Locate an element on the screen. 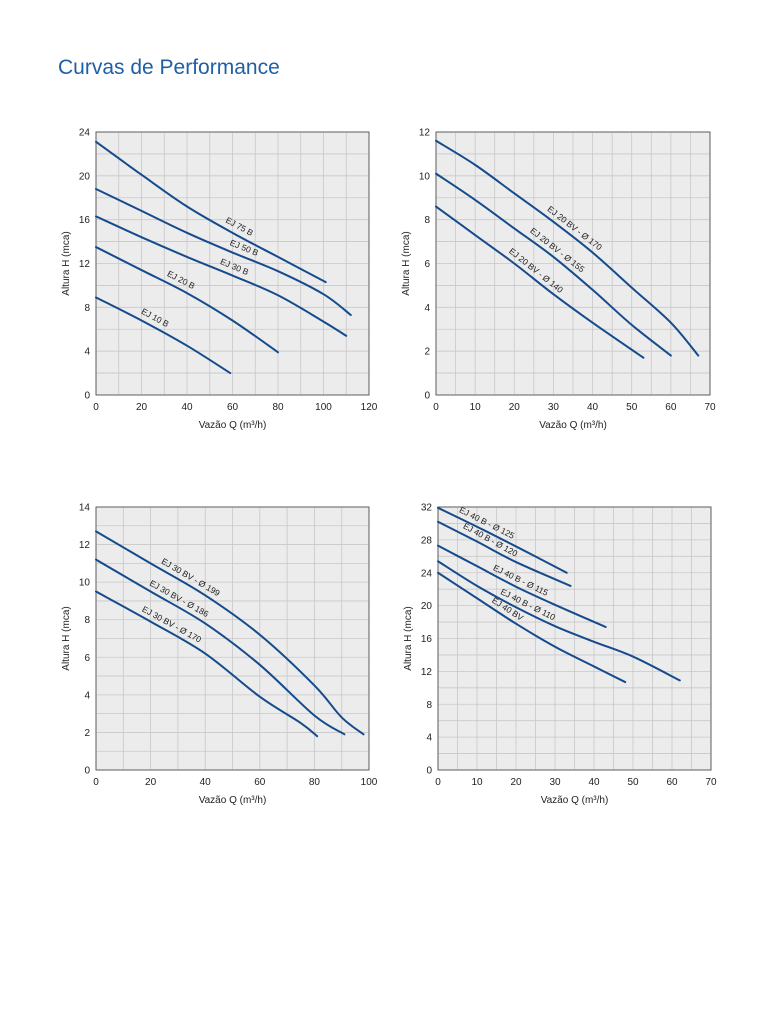  chart-2-y-axis-label: Altura H (mca) is located at coordinates (66, 638).